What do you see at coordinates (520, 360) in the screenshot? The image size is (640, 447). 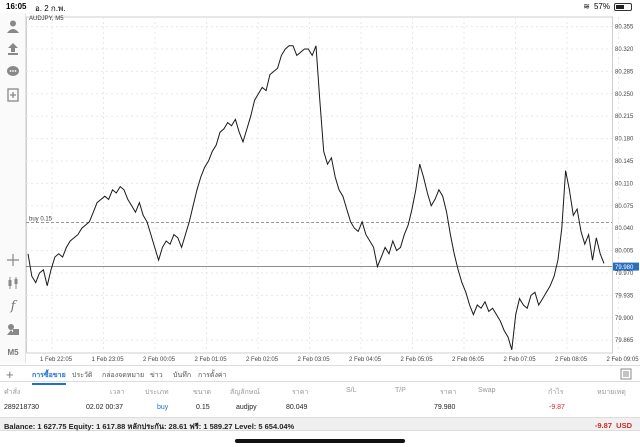 I see `x-tick-label: 2 Feb 07:05` at bounding box center [520, 360].